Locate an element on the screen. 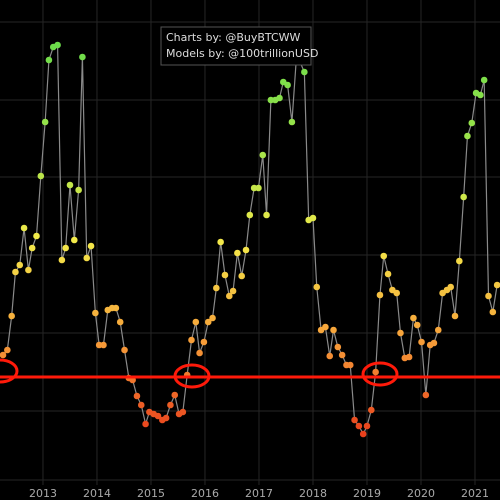  legend-frame is located at coordinates (236, 46).